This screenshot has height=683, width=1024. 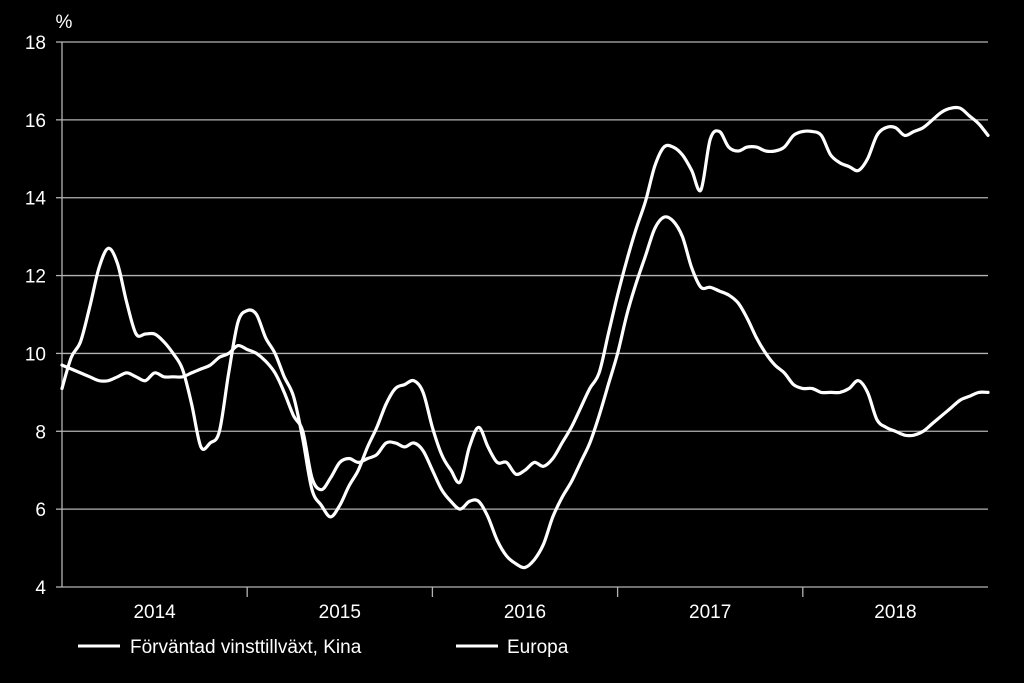 I want to click on x-tick-label: 2017, so click(x=710, y=612).